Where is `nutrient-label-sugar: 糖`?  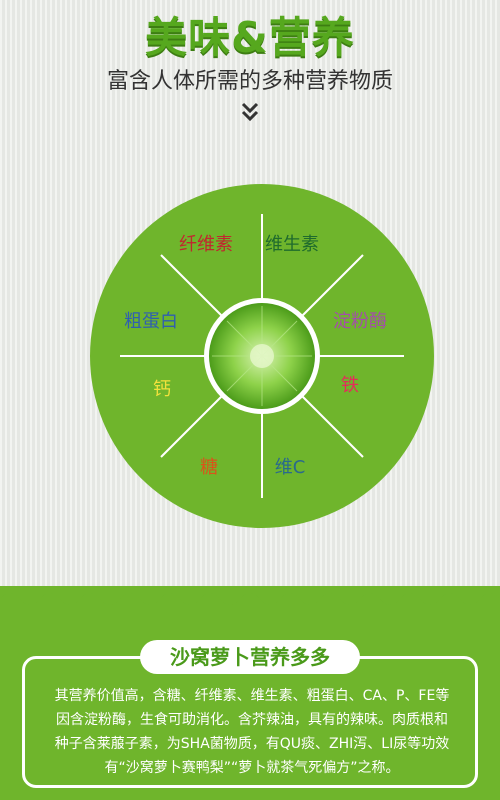
nutrient-label-sugar: 糖 is located at coordinates (209, 467).